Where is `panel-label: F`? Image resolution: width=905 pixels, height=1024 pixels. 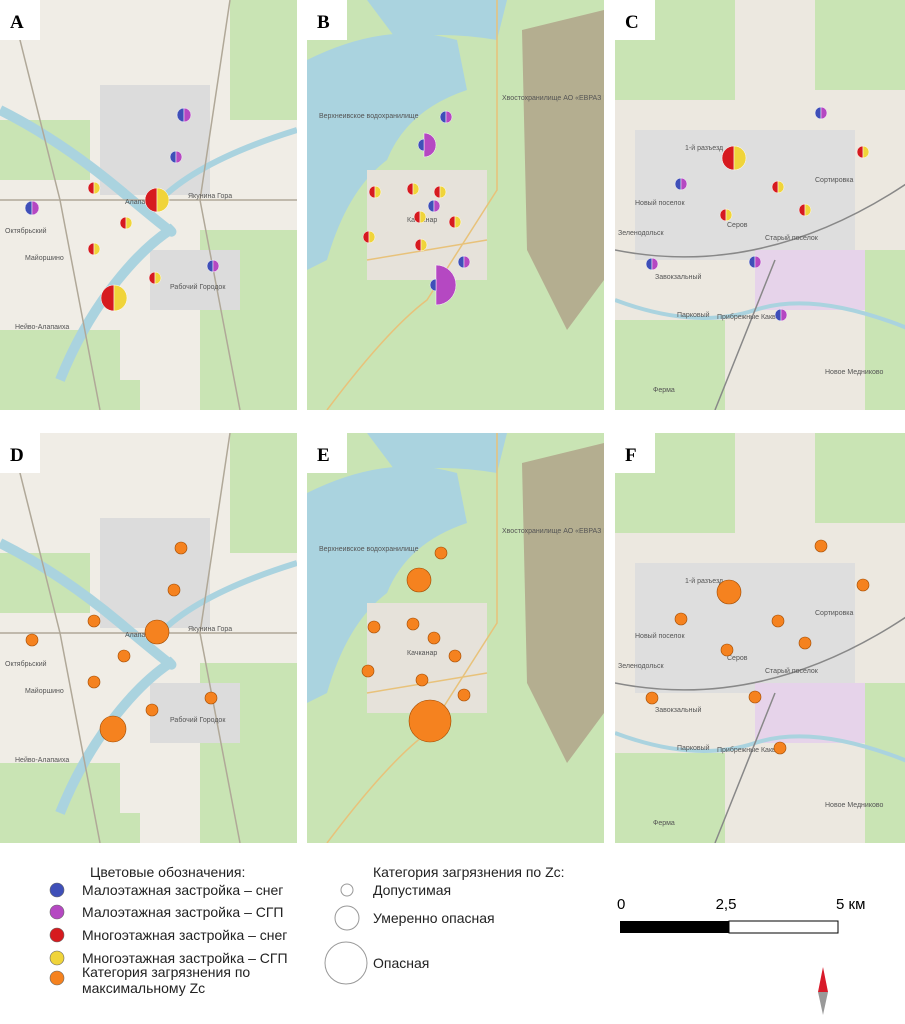 panel-label: F is located at coordinates (631, 455).